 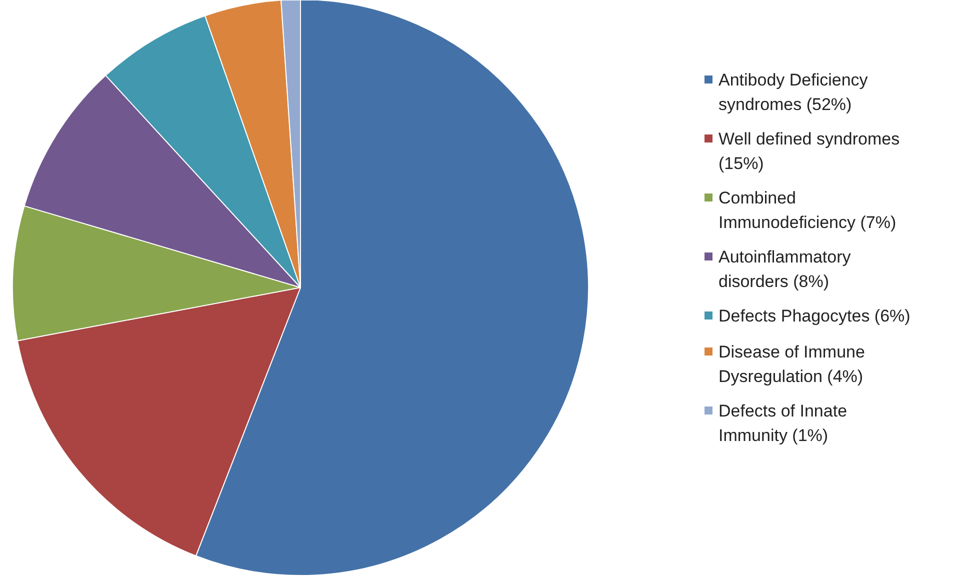 What do you see at coordinates (807, 210) in the screenshot?
I see `legend-label: Combined Immunodeficiency (7%)` at bounding box center [807, 210].